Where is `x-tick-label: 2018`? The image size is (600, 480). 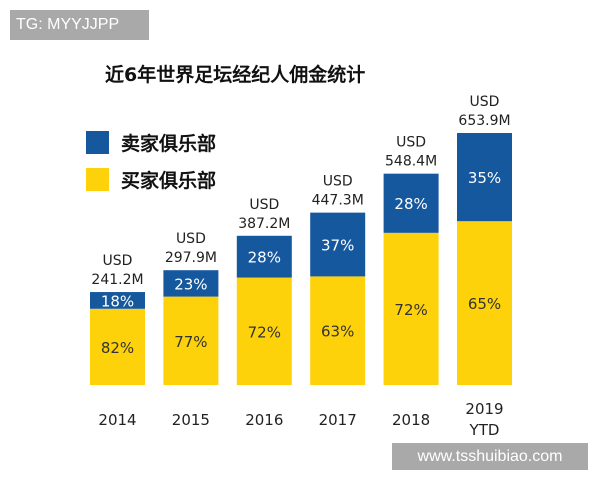
x-tick-label: 2018 is located at coordinates (411, 420).